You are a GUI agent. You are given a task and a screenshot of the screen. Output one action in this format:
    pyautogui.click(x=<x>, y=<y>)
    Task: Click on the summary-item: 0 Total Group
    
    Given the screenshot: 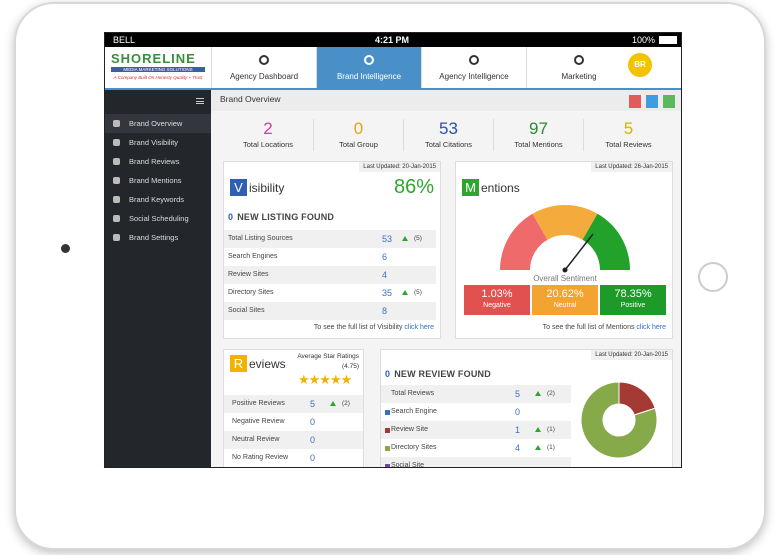 What is the action you would take?
    pyautogui.click(x=358, y=135)
    